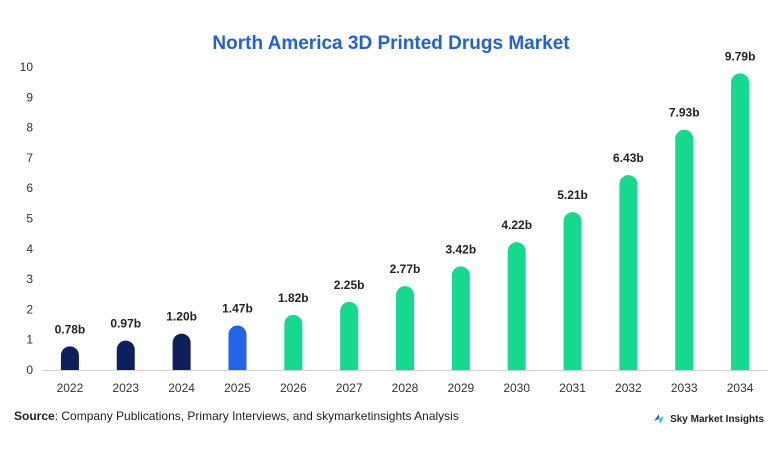 Image resolution: width=782 pixels, height=454 pixels. What do you see at coordinates (70, 388) in the screenshot?
I see `x-tick-label: 2022` at bounding box center [70, 388].